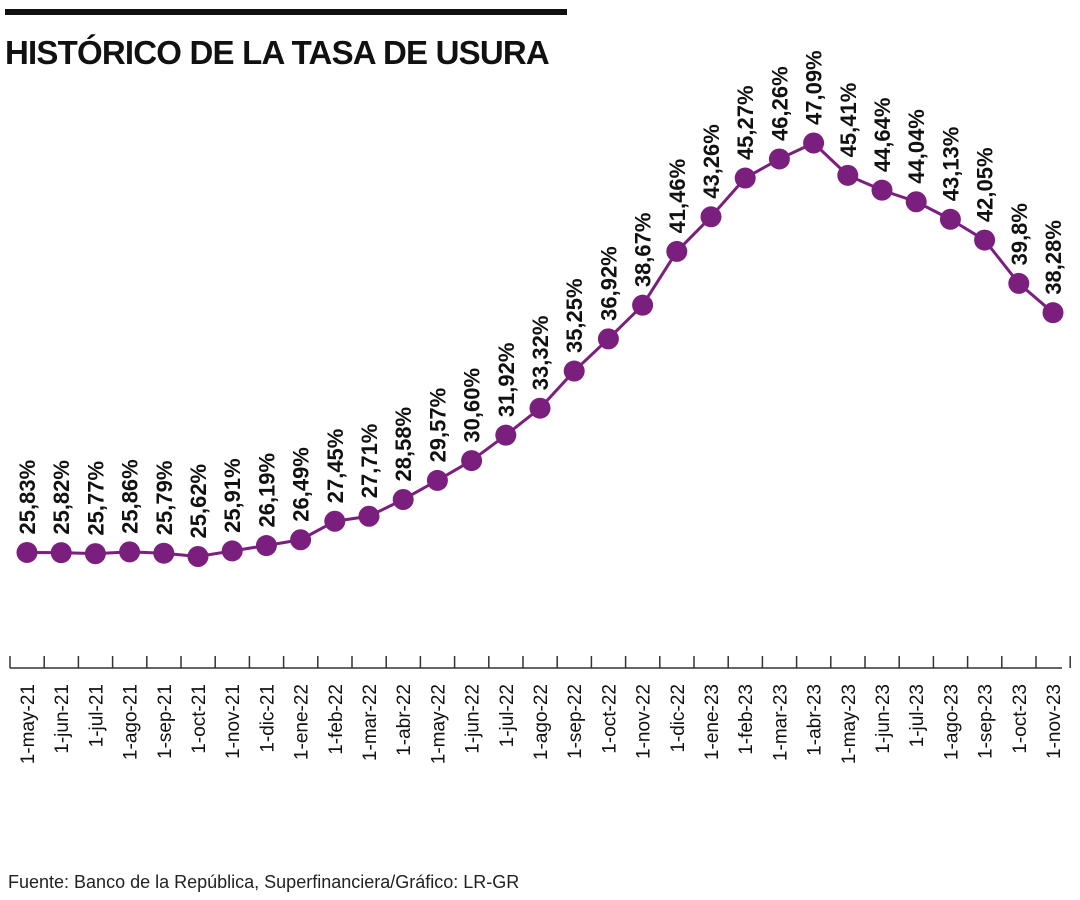 Image resolution: width=1080 pixels, height=900 pixels. Describe the element at coordinates (506, 380) in the screenshot. I see `data-label: 31,92%` at that location.